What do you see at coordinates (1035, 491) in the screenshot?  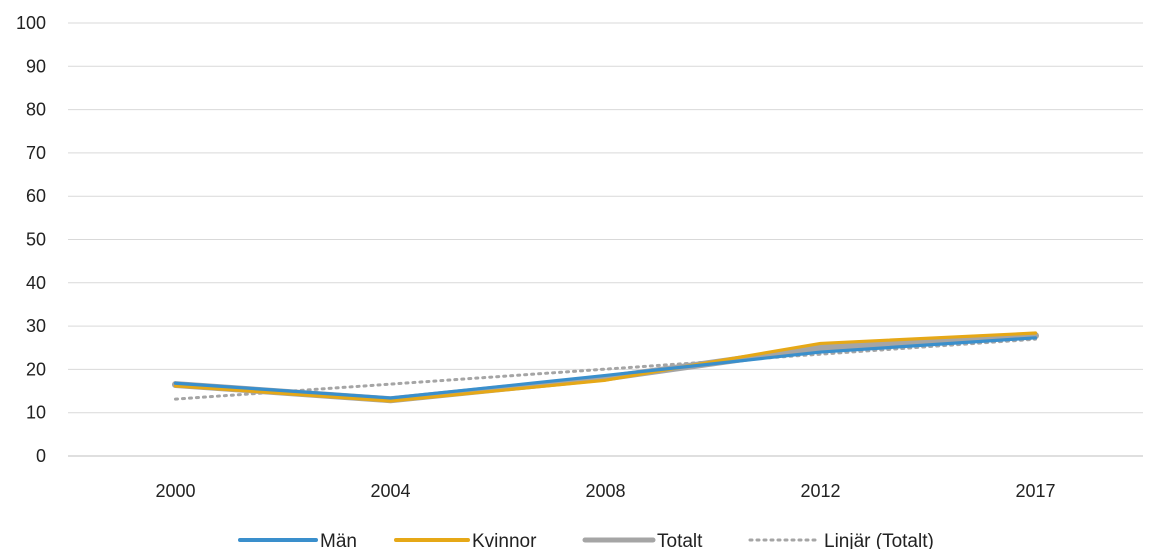 I see `x-tick-label: 2017` at bounding box center [1035, 491].